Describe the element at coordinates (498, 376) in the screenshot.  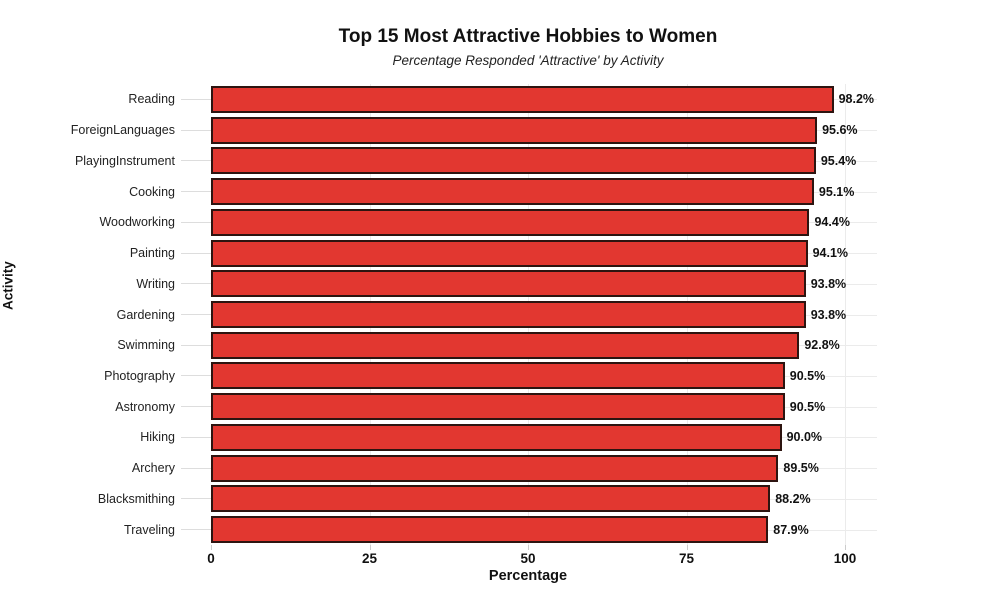
I see `bar-photography` at that location.